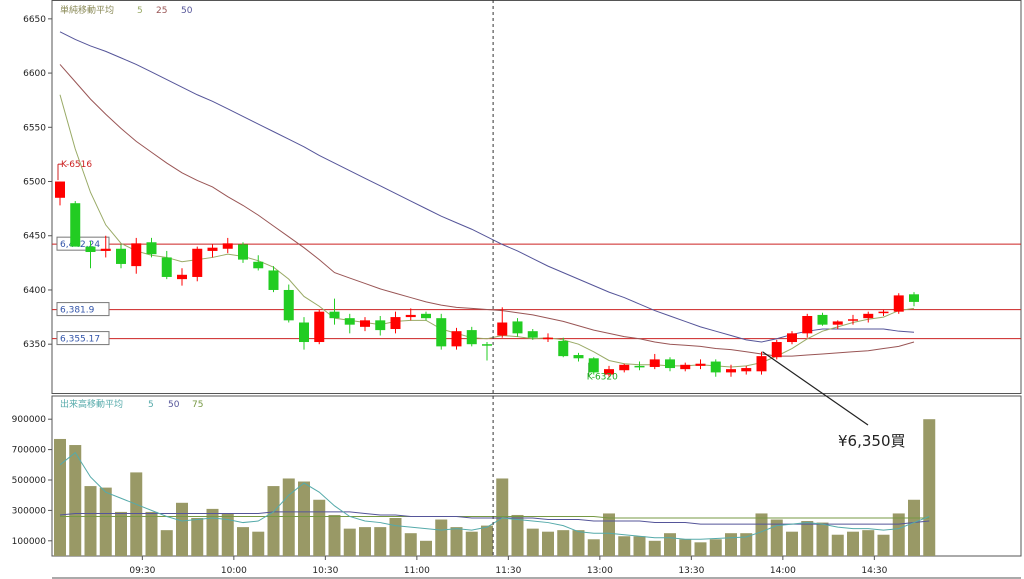 This screenshot has height=579, width=1024. I want to click on volume-tick-label: 700000, so click(29, 451).